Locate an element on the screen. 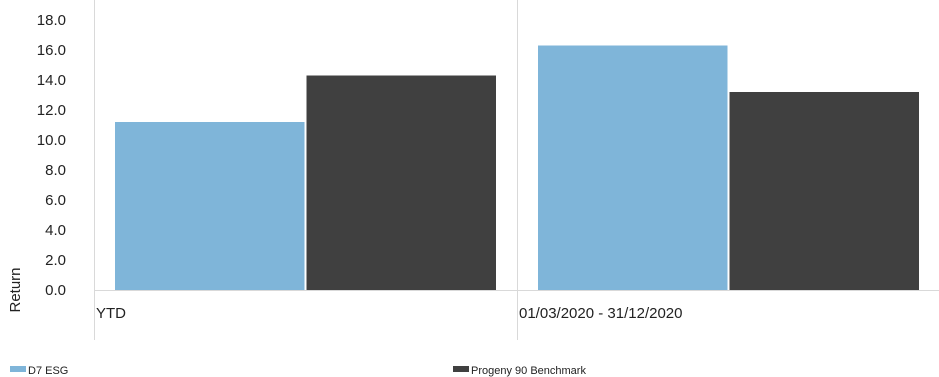 The width and height of the screenshot is (939, 377). y-axis-title: Return is located at coordinates (15, 289).